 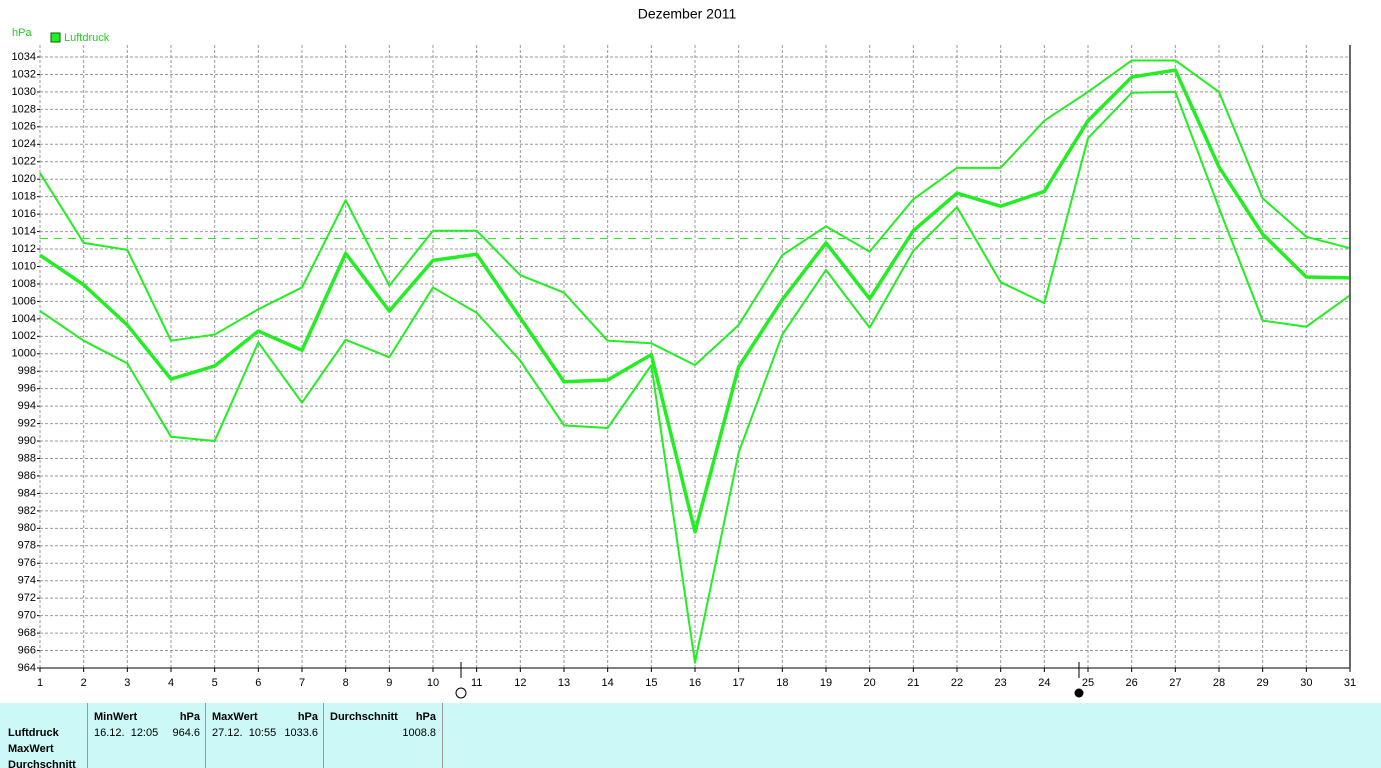 I want to click on y-tick-label: 972, so click(x=27, y=598).